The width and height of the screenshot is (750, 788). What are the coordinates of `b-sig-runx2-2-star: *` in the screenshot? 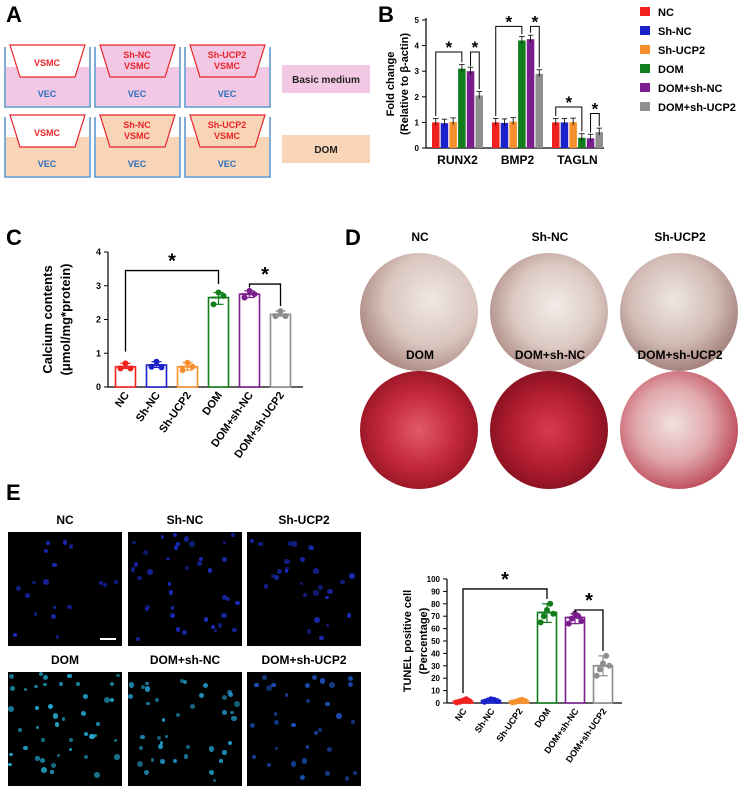 It's located at (475, 47).